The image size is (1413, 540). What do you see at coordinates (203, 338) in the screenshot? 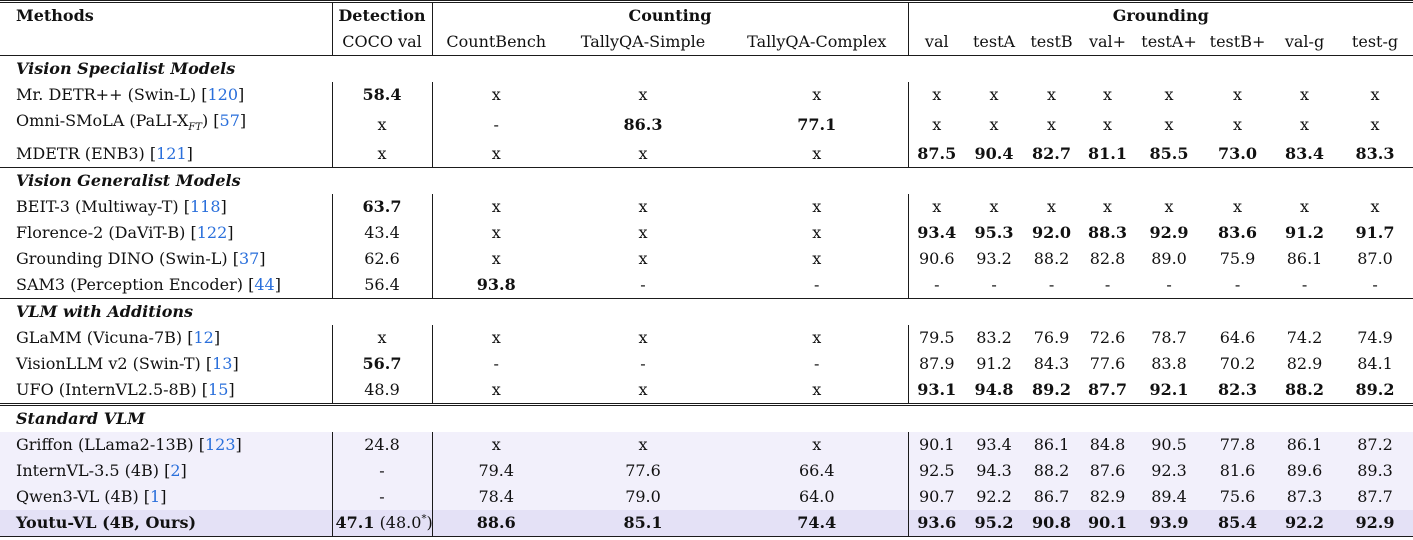
I see `citation-link: 12` at bounding box center [203, 338].